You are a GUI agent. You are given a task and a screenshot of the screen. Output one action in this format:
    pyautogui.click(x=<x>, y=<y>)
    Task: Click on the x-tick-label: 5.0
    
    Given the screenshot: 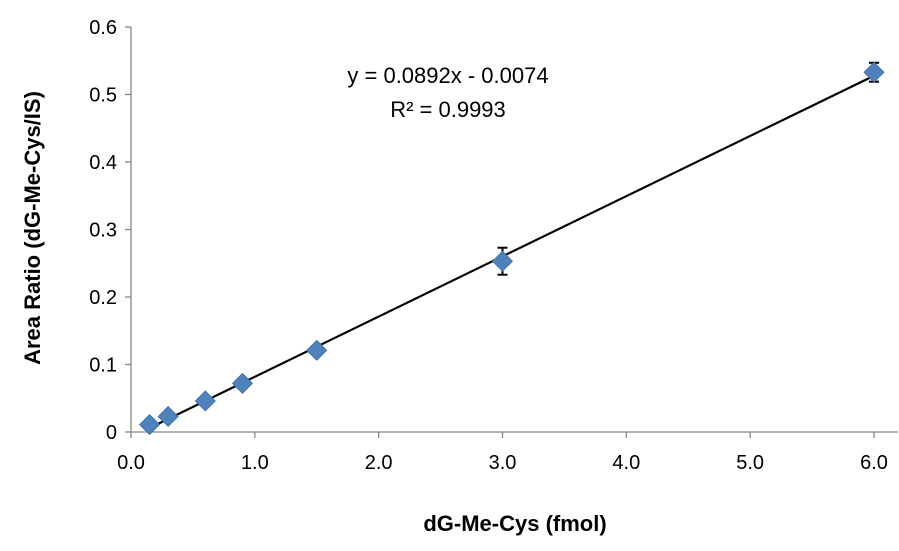 What is the action you would take?
    pyautogui.click(x=750, y=463)
    